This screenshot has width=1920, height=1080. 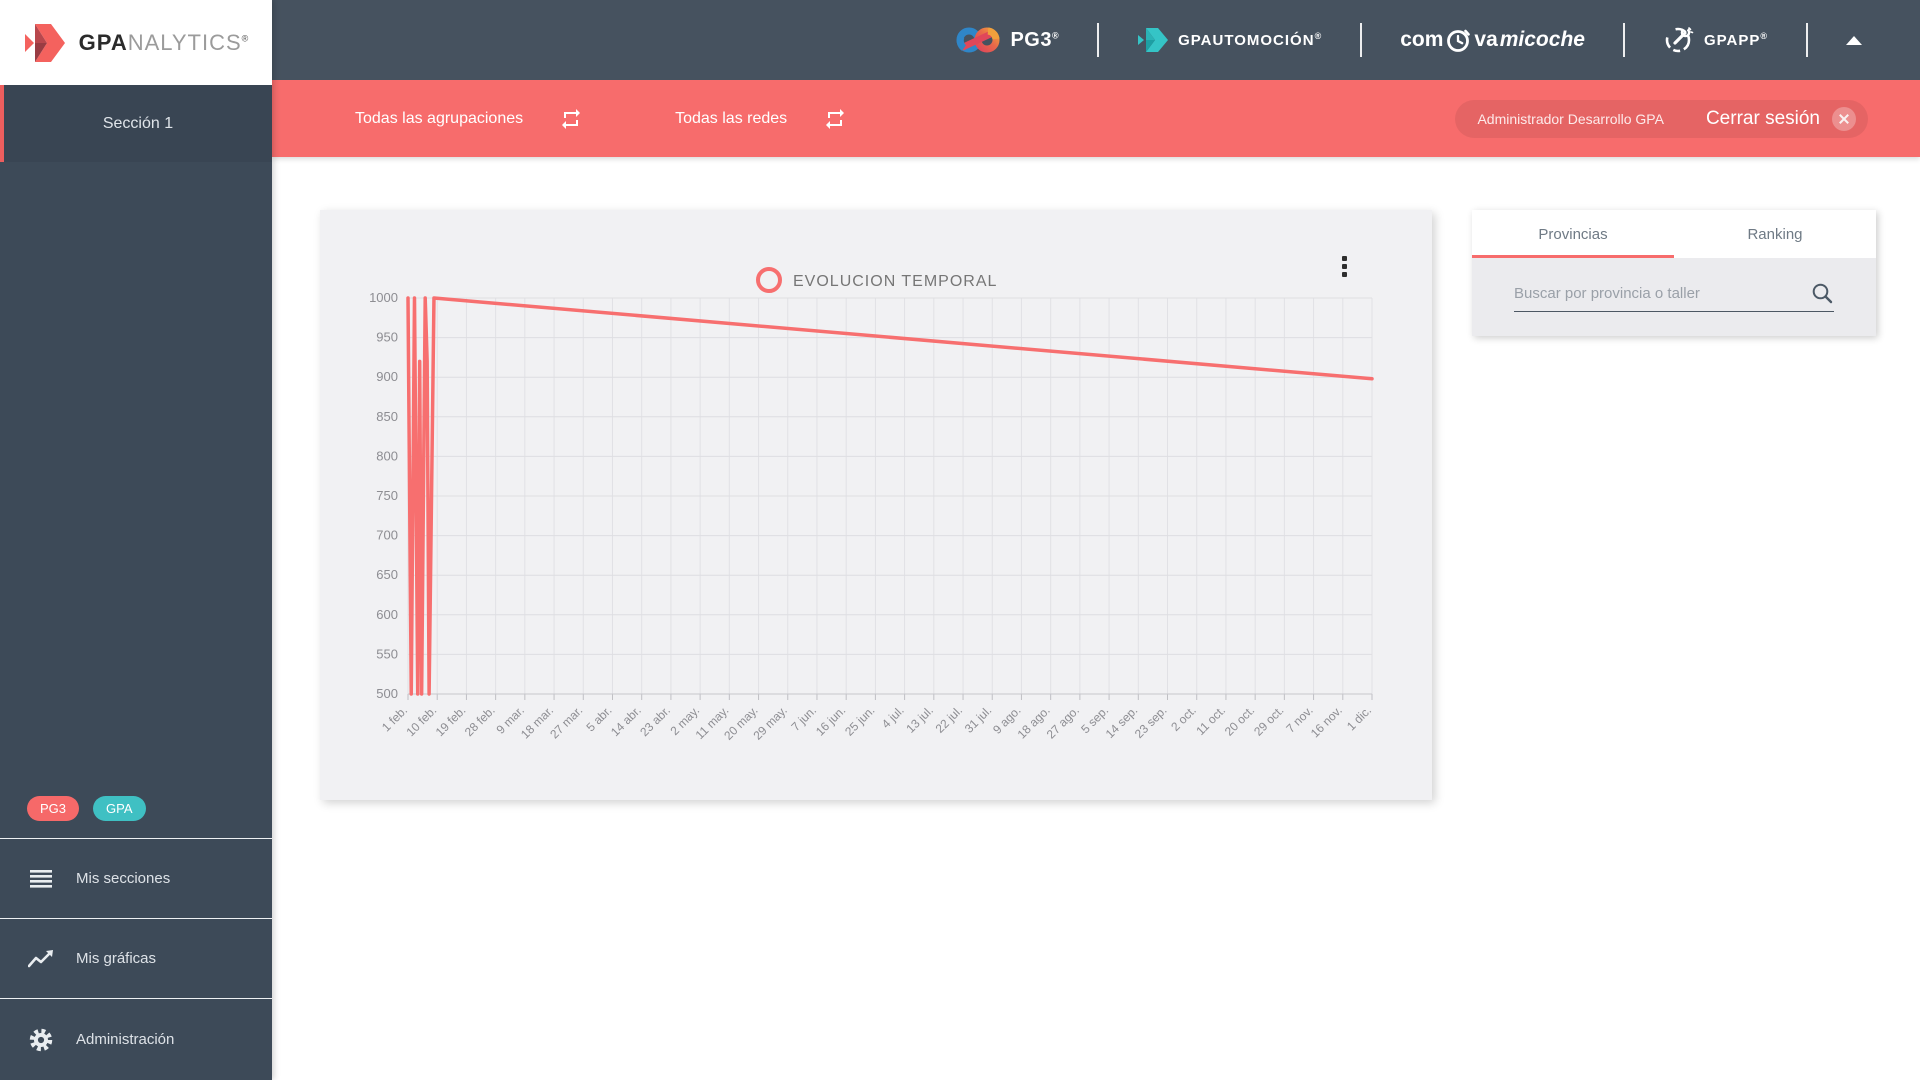 What do you see at coordinates (103, 42) in the screenshot?
I see `logo-bold-text: GPA` at bounding box center [103, 42].